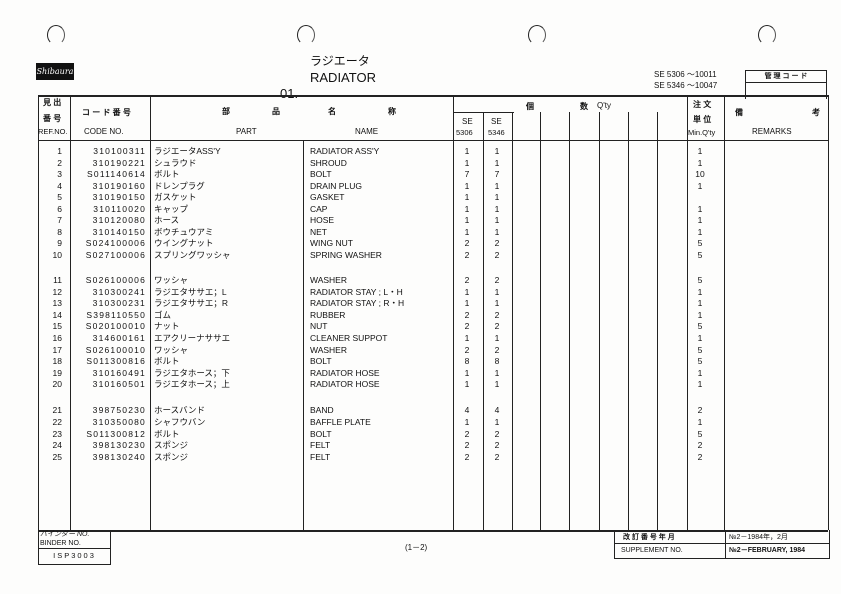  What do you see at coordinates (119, 208) in the screenshot?
I see `code-cell: 310110020` at bounding box center [119, 208].